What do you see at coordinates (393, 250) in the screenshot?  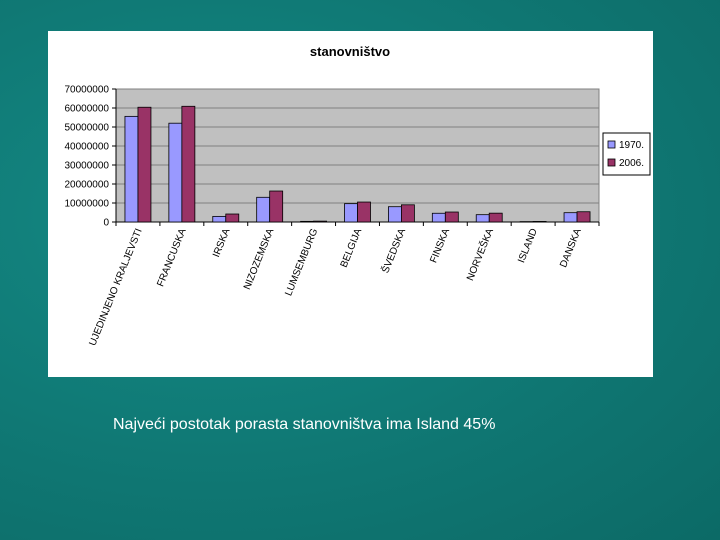 I see `x-category-label: ŠVEDSKA` at bounding box center [393, 250].